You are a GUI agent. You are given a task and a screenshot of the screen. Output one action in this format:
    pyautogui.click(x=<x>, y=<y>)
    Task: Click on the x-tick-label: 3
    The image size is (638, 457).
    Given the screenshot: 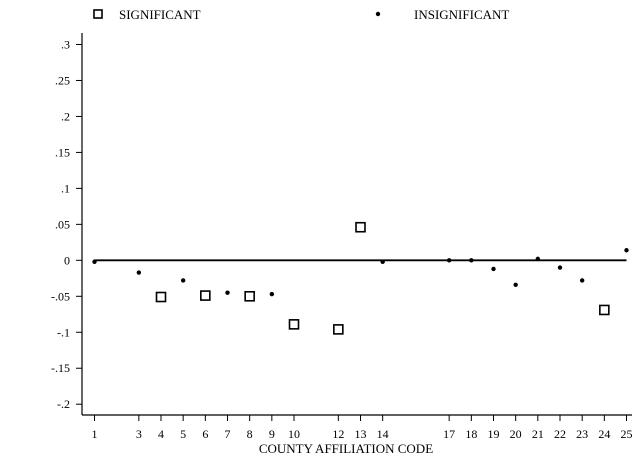 What is the action you would take?
    pyautogui.click(x=139, y=434)
    